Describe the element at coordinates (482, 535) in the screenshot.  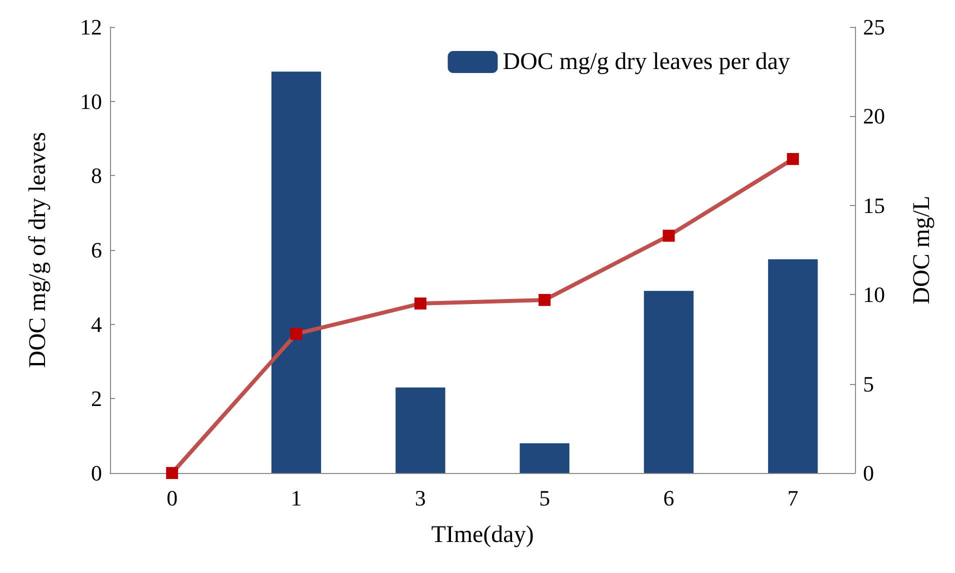
I see `x-axis-title: TIme(day)` at that location.